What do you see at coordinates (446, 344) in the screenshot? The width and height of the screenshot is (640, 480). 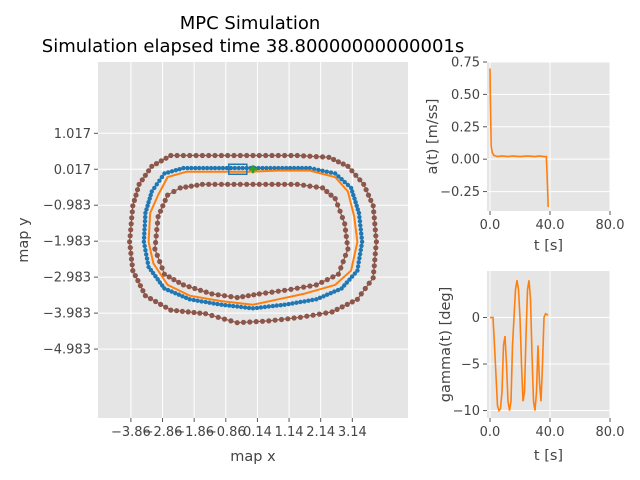 I see `steer-ylabel: gamma(t) [deg]` at bounding box center [446, 344].